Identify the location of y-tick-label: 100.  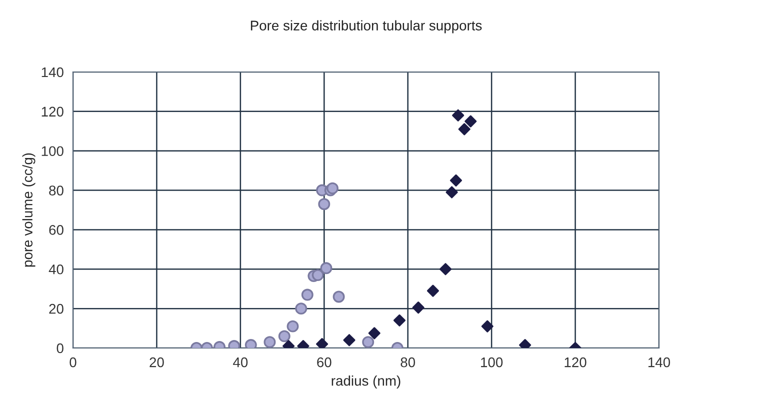
(53, 151).